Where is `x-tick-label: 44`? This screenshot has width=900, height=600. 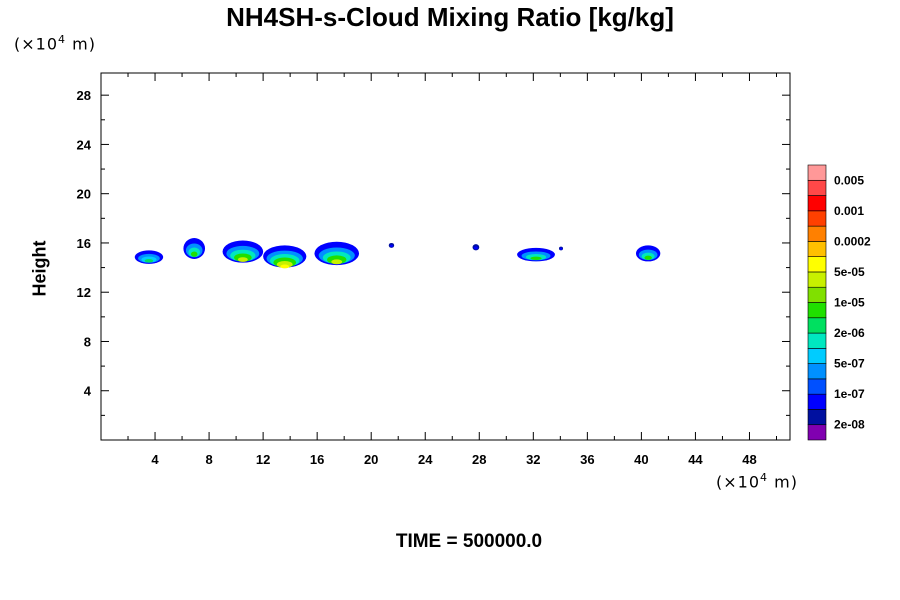
x-tick-label: 44 is located at coordinates (695, 459).